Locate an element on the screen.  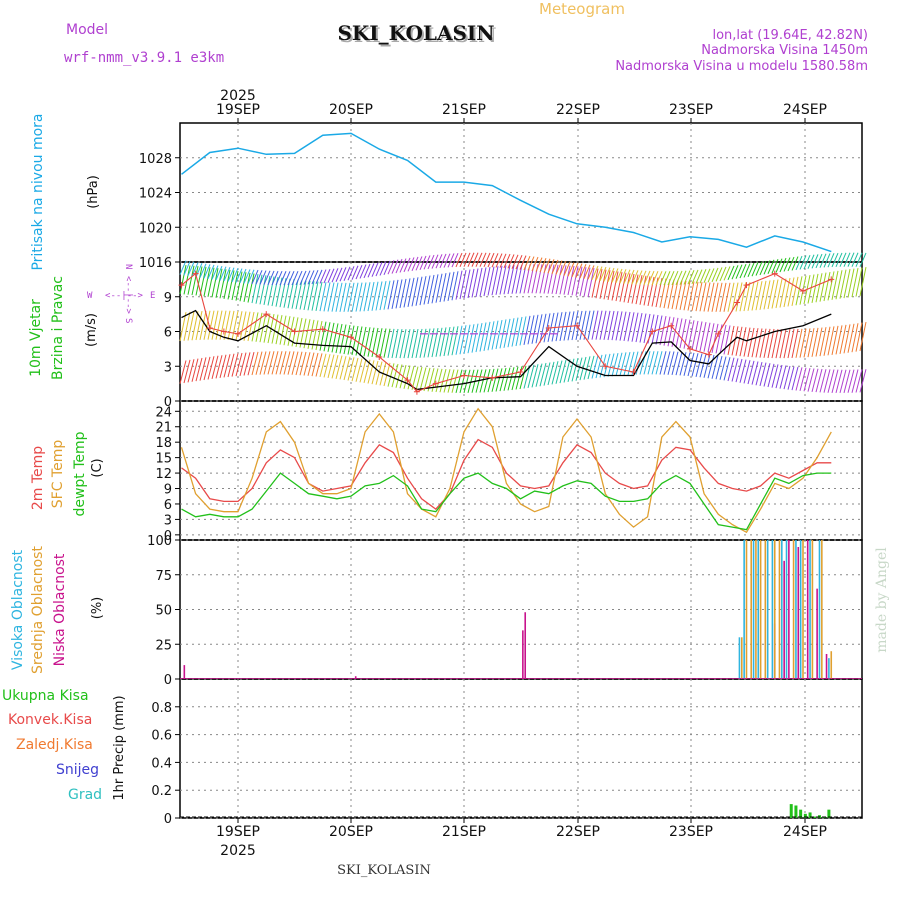
y-tick-label: 6 is located at coordinates (168, 333).